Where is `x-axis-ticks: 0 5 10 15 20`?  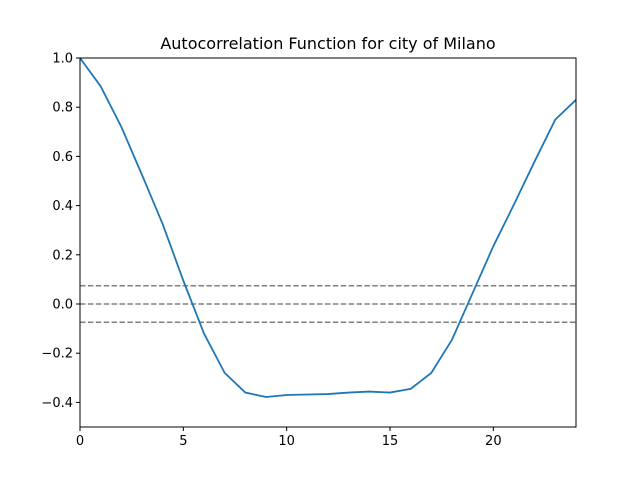 x-axis-ticks: 0 5 10 15 20 is located at coordinates (289, 438).